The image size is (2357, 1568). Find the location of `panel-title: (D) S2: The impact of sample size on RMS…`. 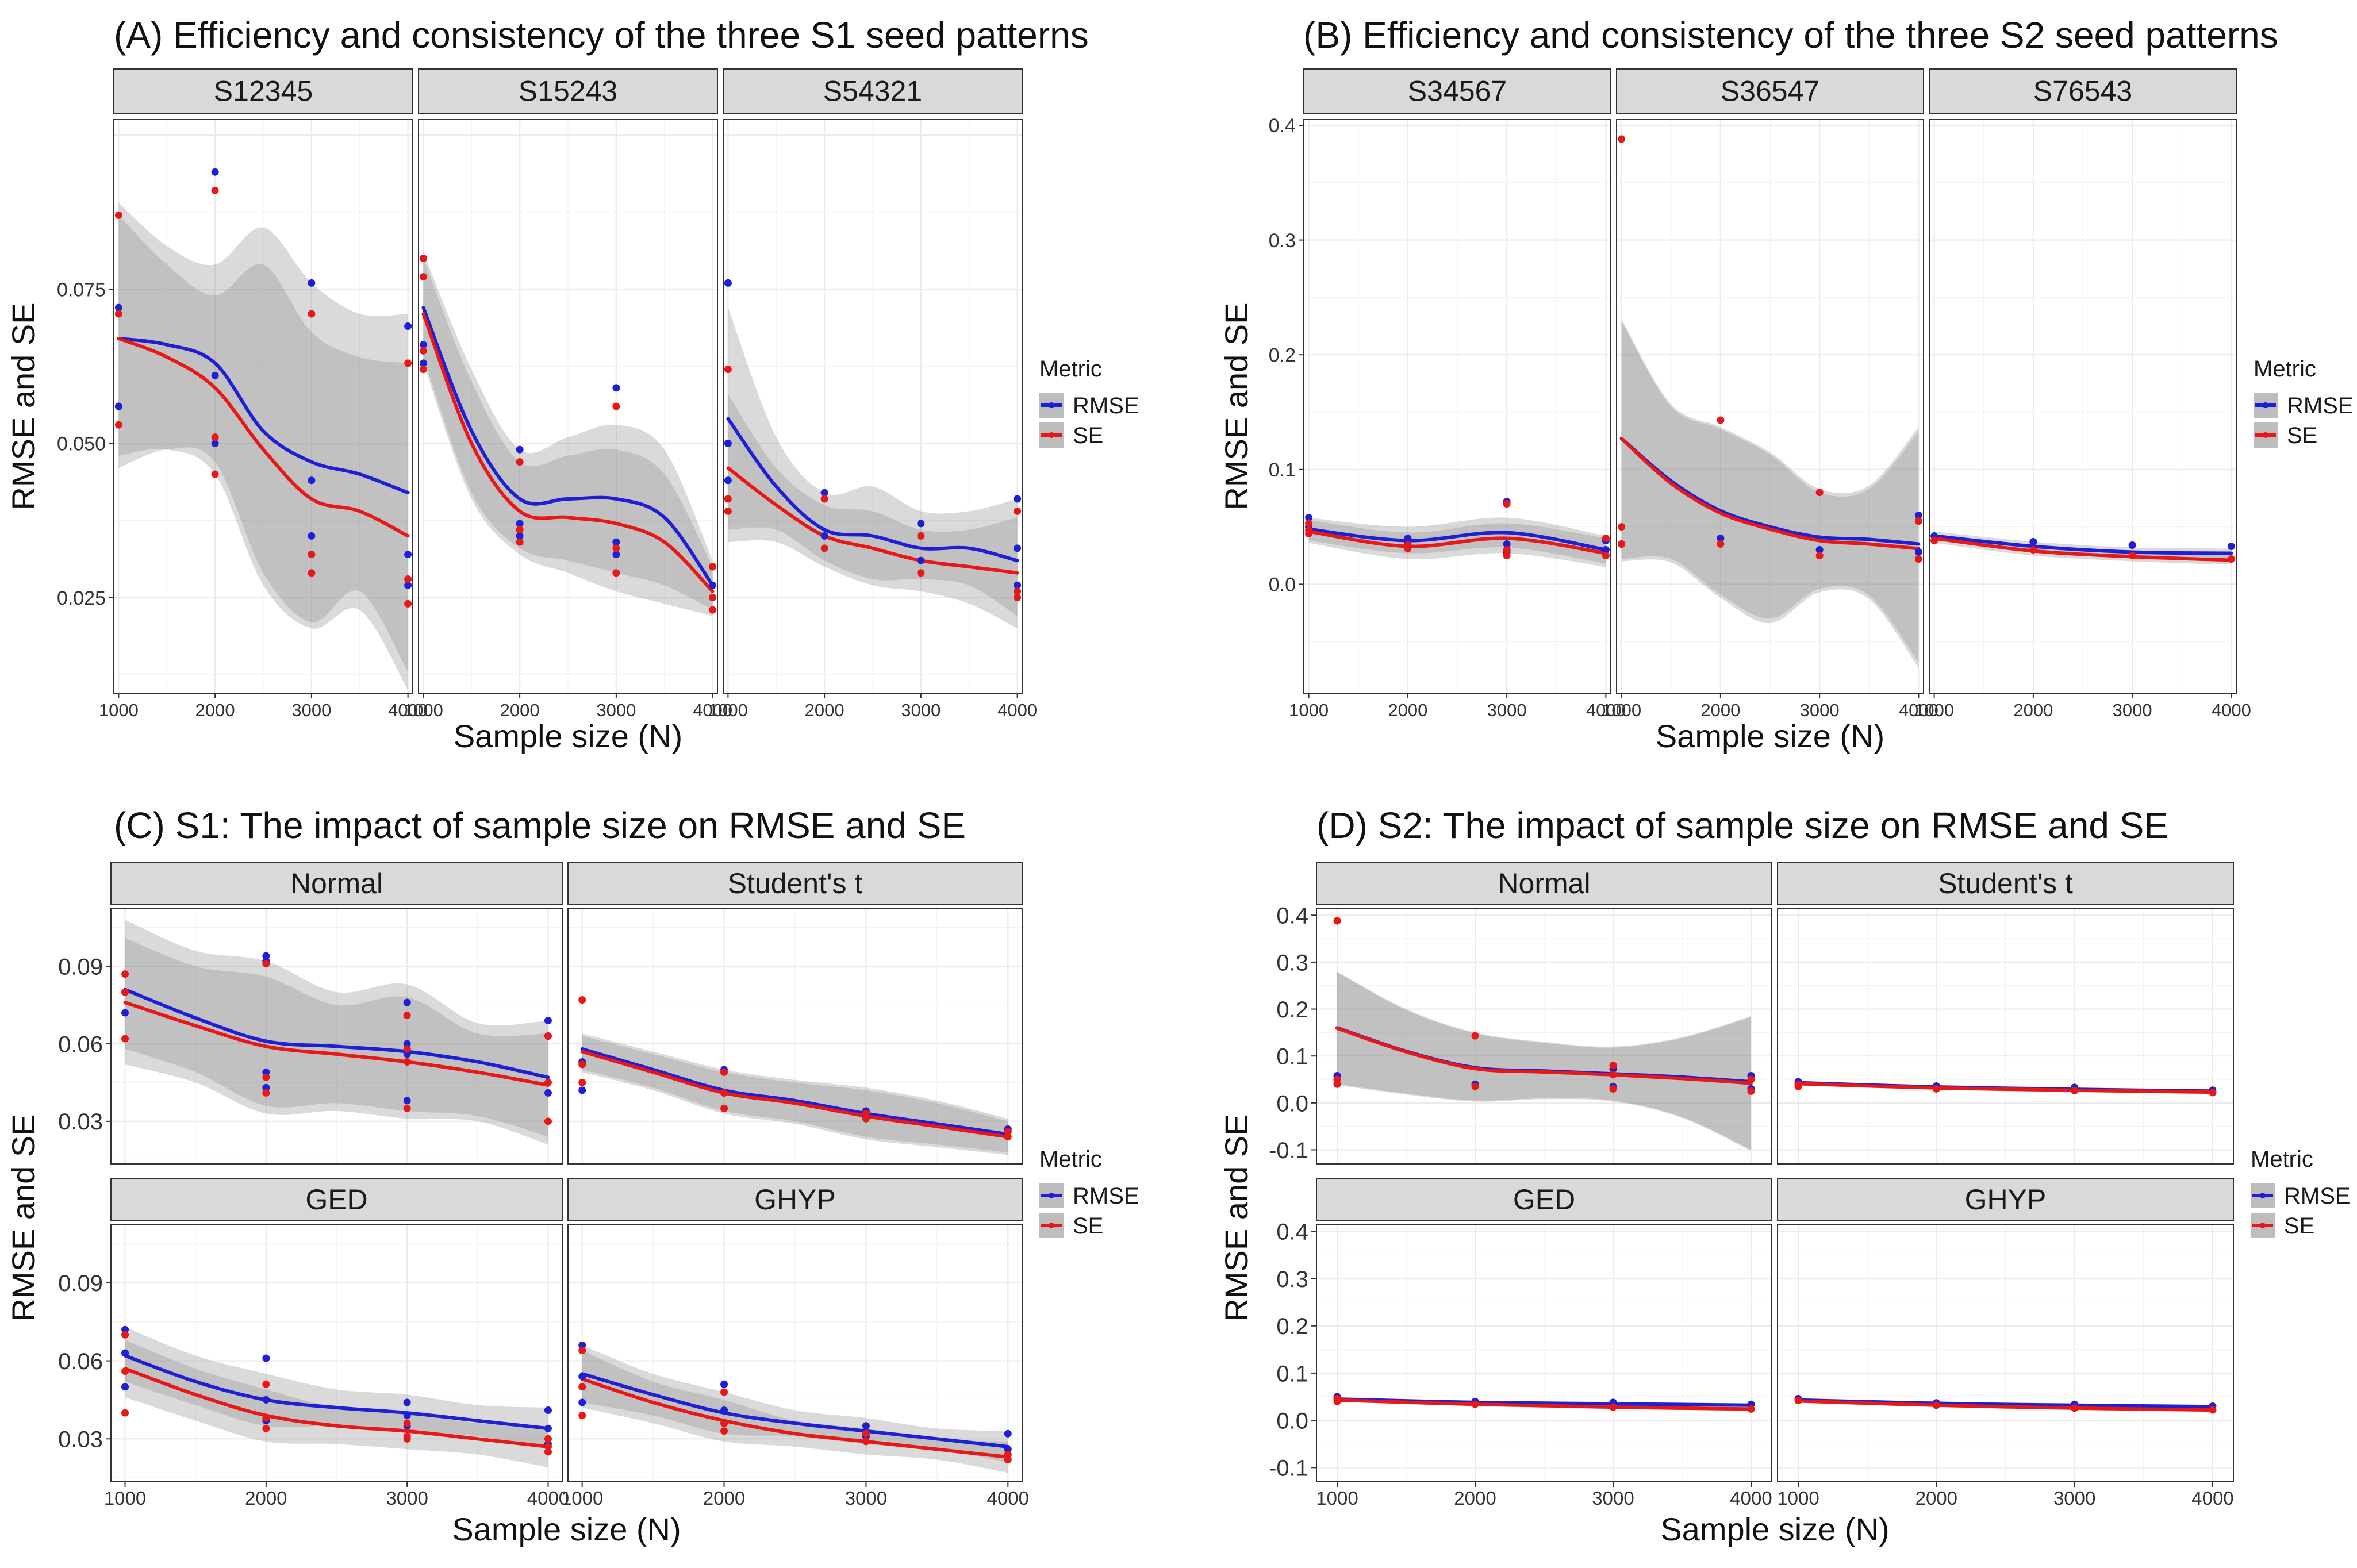

panel-title: (D) S2: The impact of sample size on RMS… is located at coordinates (1742, 826).